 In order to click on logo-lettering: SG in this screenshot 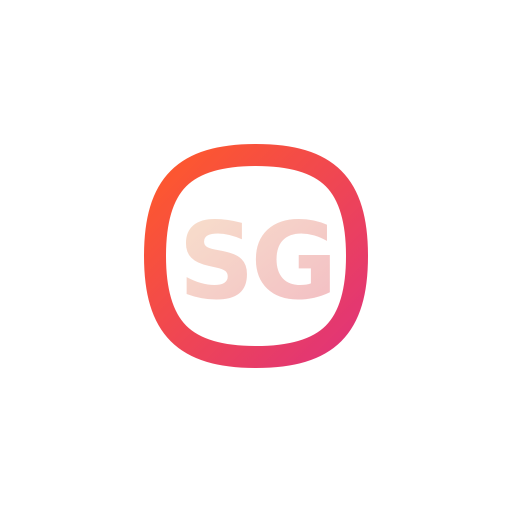, I will do `click(255, 261)`.